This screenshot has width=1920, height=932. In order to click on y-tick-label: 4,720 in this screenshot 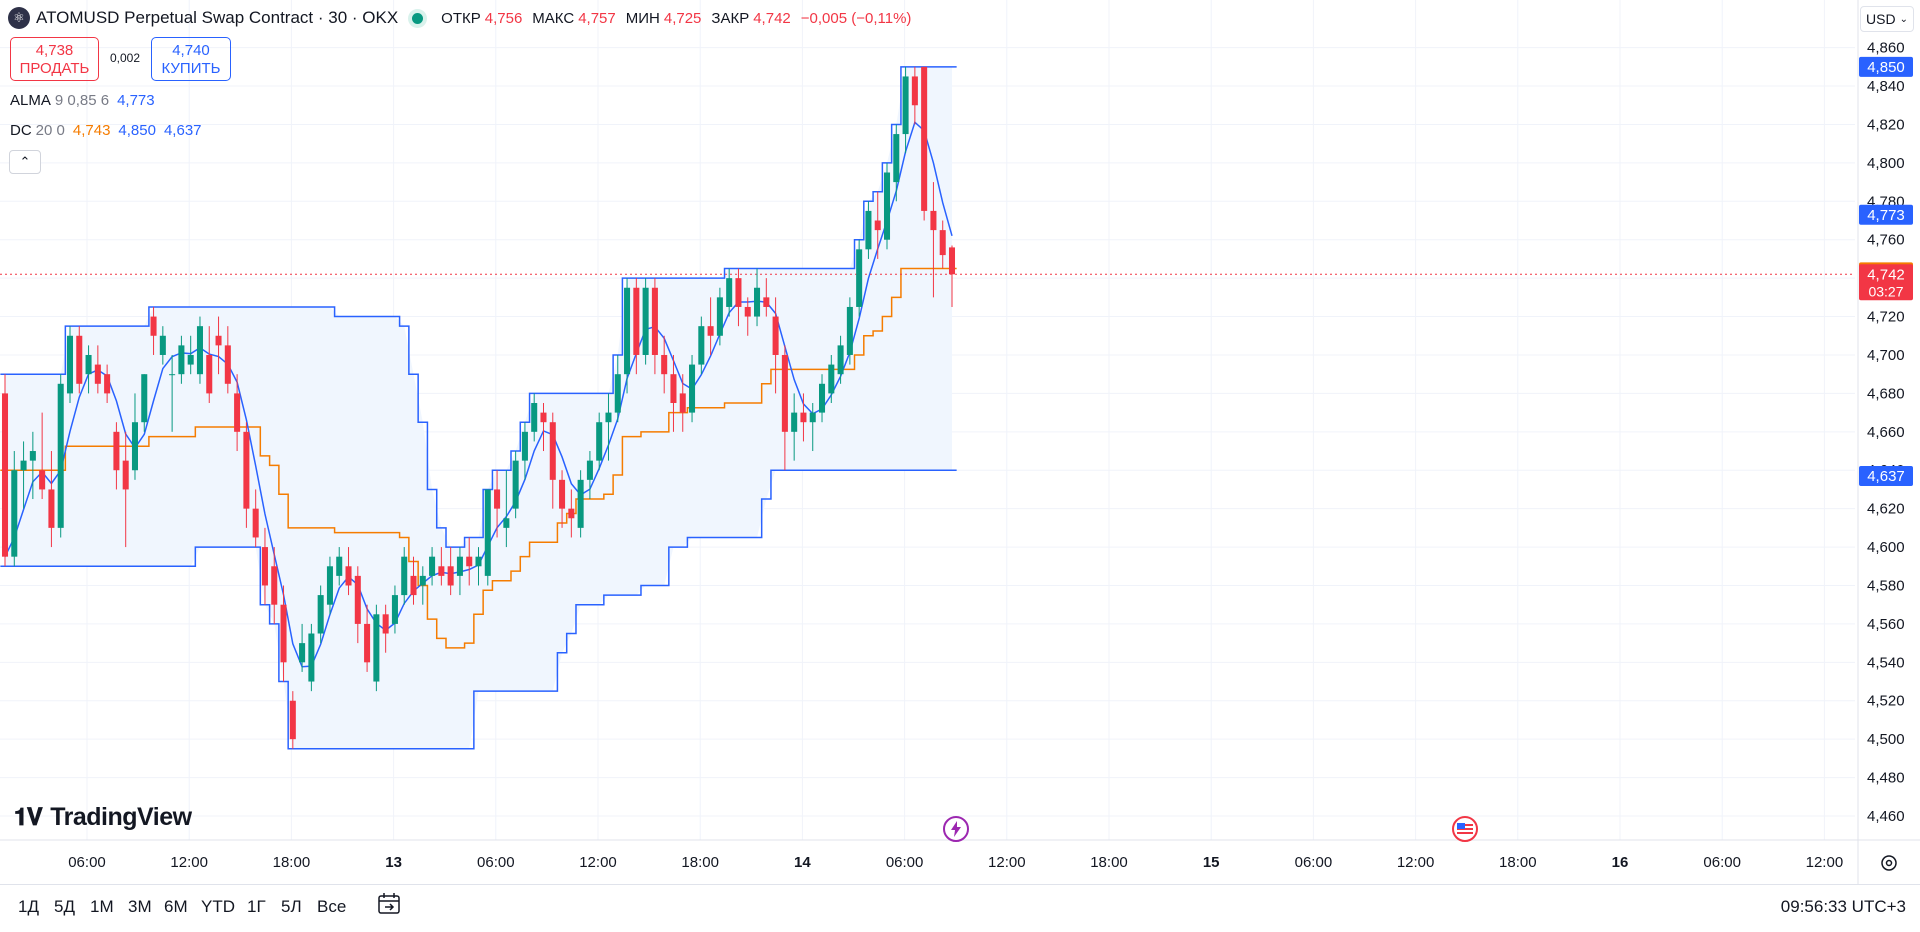, I will do `click(1886, 317)`.